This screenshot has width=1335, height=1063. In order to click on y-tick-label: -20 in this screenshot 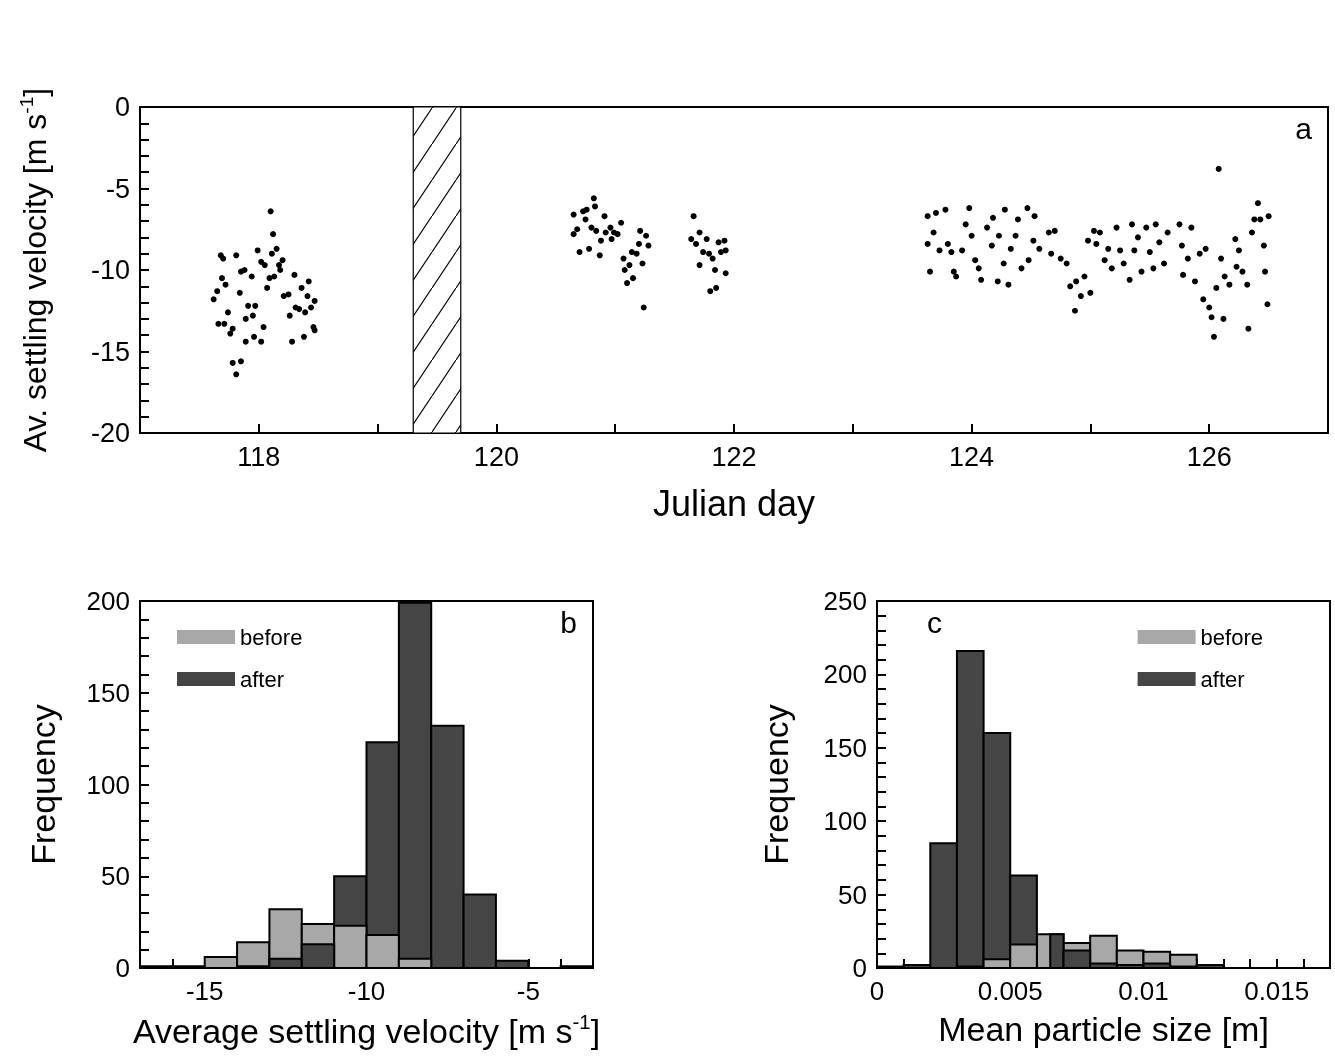, I will do `click(110, 433)`.